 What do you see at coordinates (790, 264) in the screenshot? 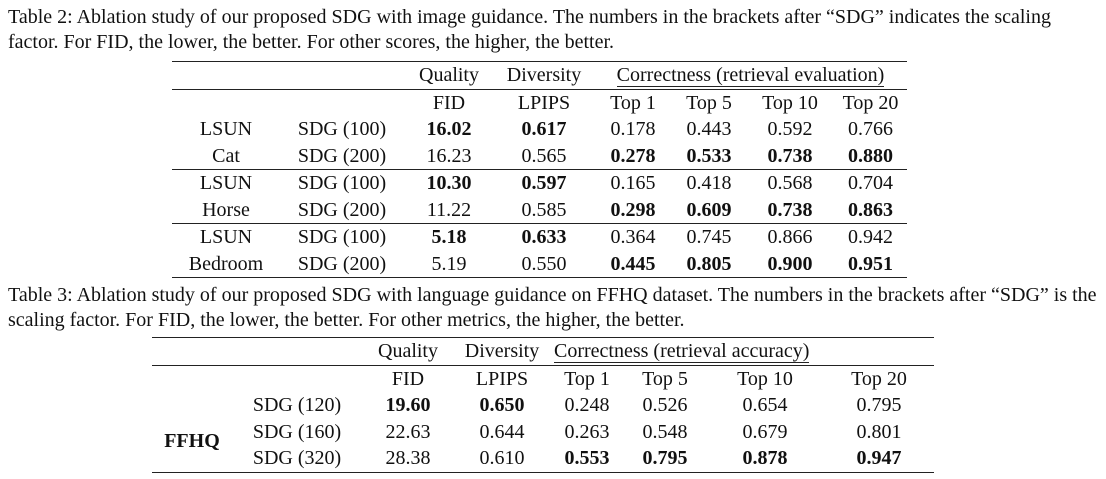
I see `value-cell: 0.900` at bounding box center [790, 264].